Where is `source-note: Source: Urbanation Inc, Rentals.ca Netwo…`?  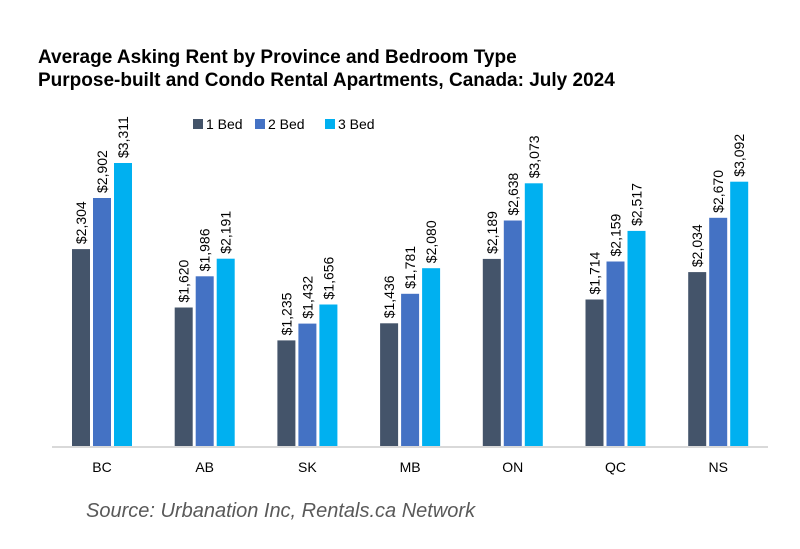
source-note: Source: Urbanation Inc, Rentals.ca Netwo… is located at coordinates (281, 511).